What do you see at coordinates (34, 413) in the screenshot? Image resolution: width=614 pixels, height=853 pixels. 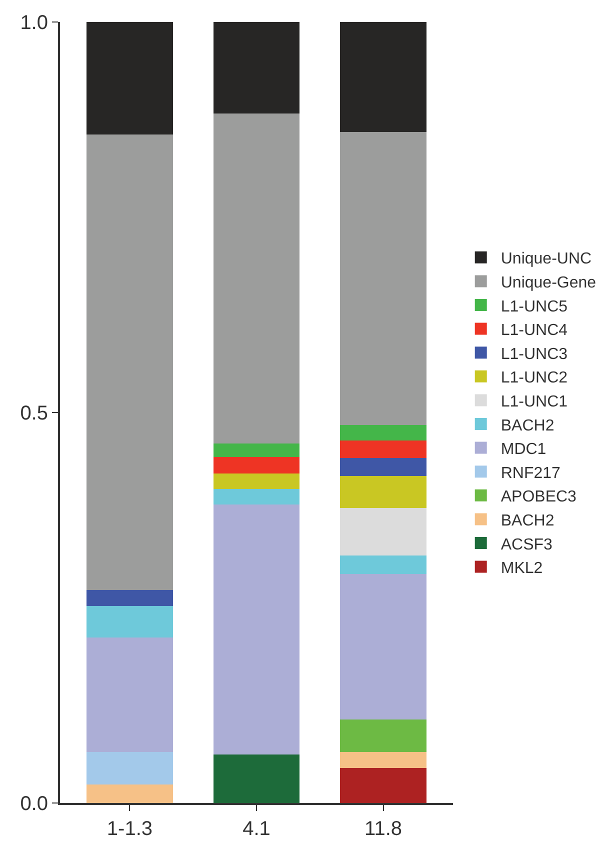 I see `y-tick-label: 0.5` at bounding box center [34, 413].